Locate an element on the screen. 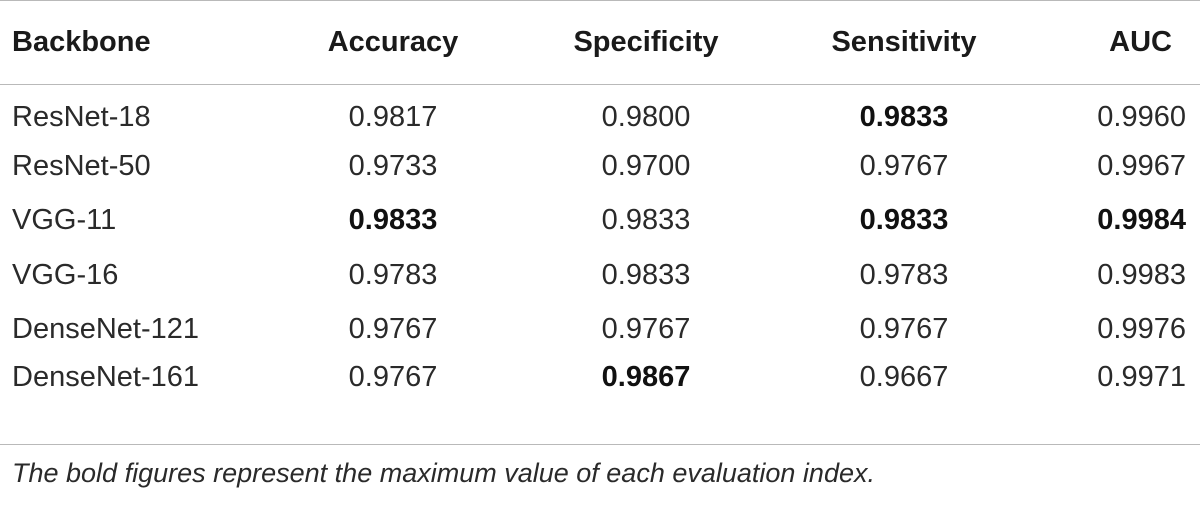 This screenshot has height=507, width=1200. cell-backbone: VGG-11 is located at coordinates (64, 220).